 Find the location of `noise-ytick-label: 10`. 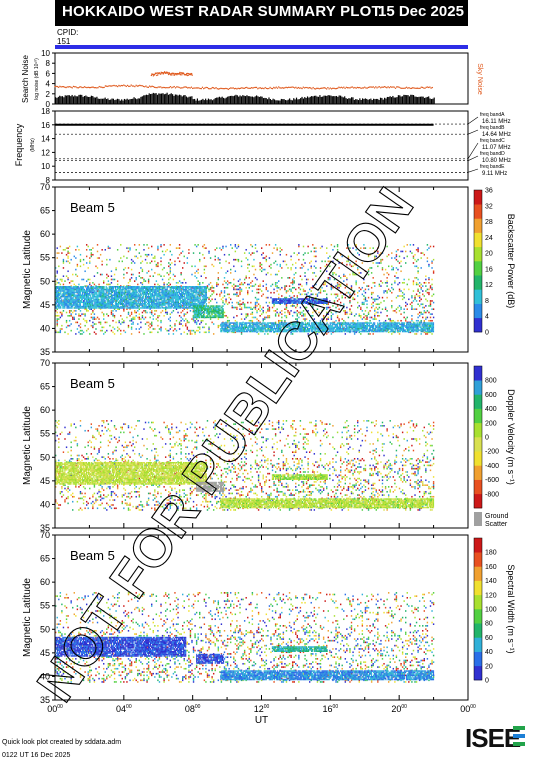

noise-ytick-label: 10 is located at coordinates (45, 53).